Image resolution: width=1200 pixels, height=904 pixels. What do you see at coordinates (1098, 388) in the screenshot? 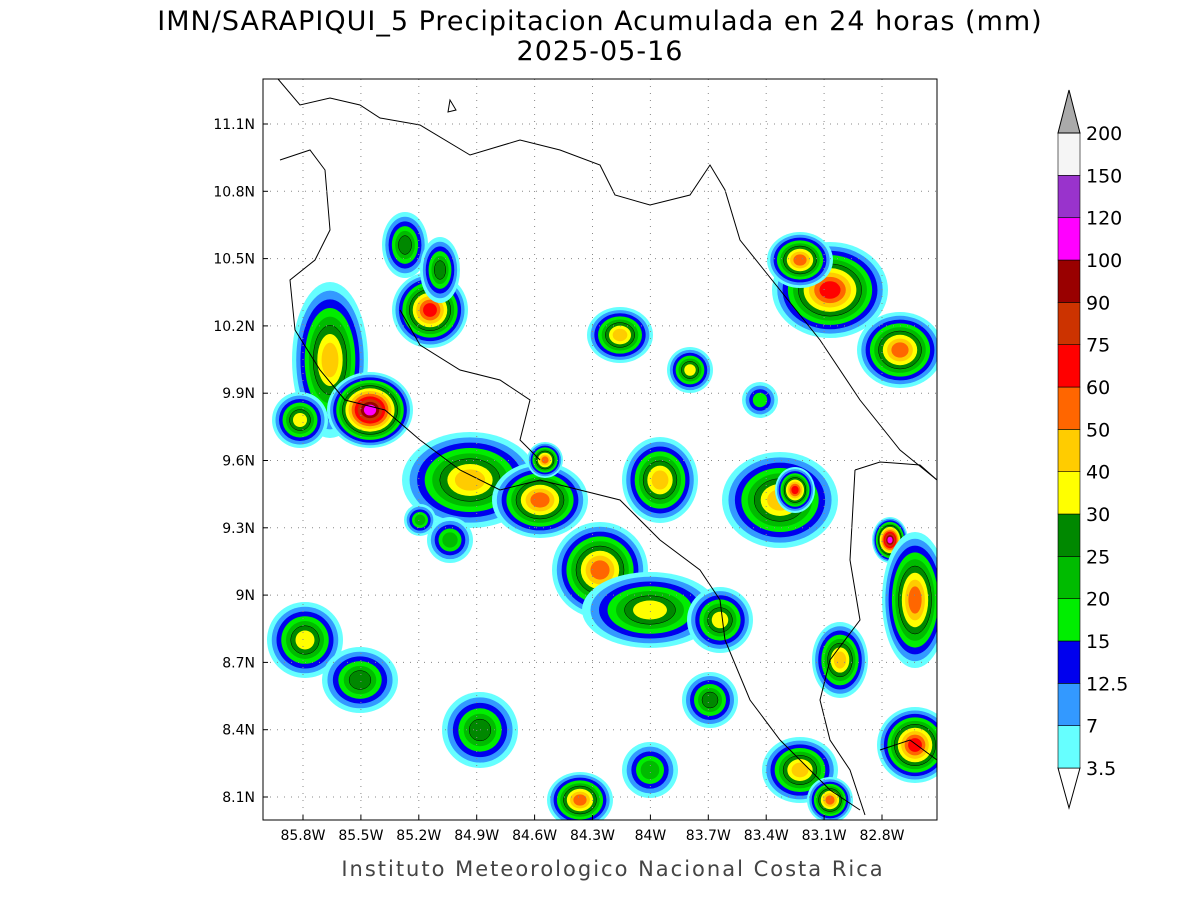
I see `colorbar-label: 60` at bounding box center [1098, 388].